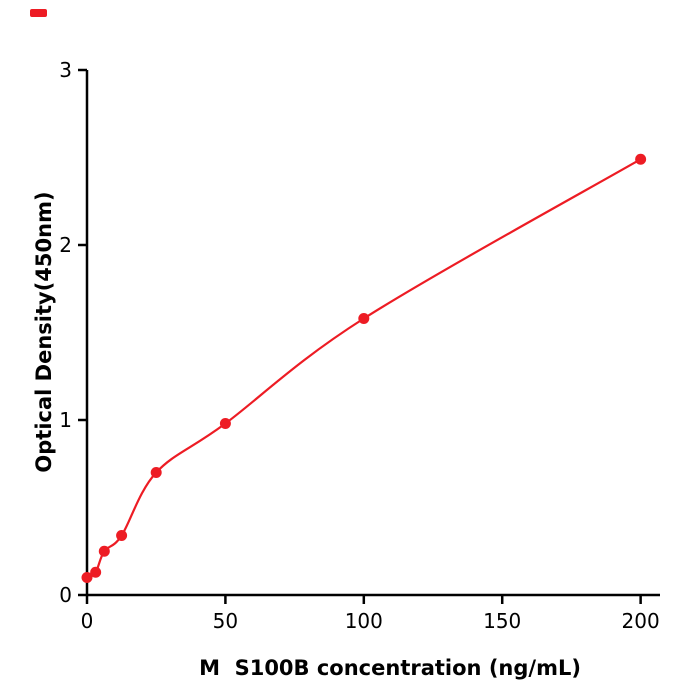  Describe the element at coordinates (87, 621) in the screenshot. I see `x-tick-label: 0` at that location.